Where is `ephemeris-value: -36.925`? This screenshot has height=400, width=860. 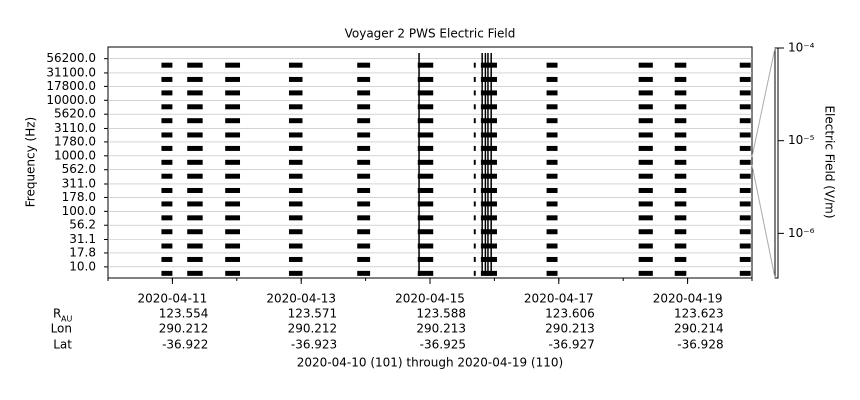
ephemeris-value: -36.925 is located at coordinates (443, 345).